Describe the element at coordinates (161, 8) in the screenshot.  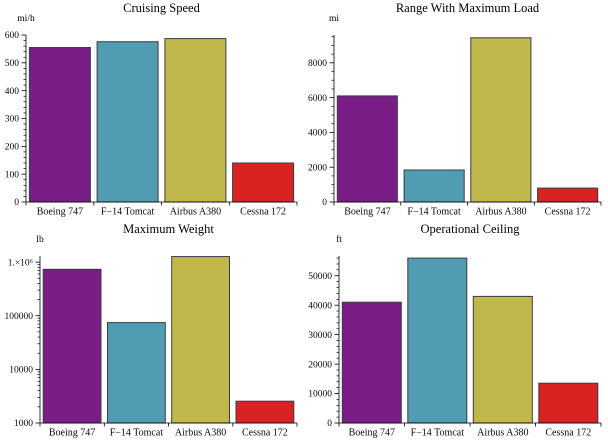
I see `chart-title: Cruising Speed` at that location.